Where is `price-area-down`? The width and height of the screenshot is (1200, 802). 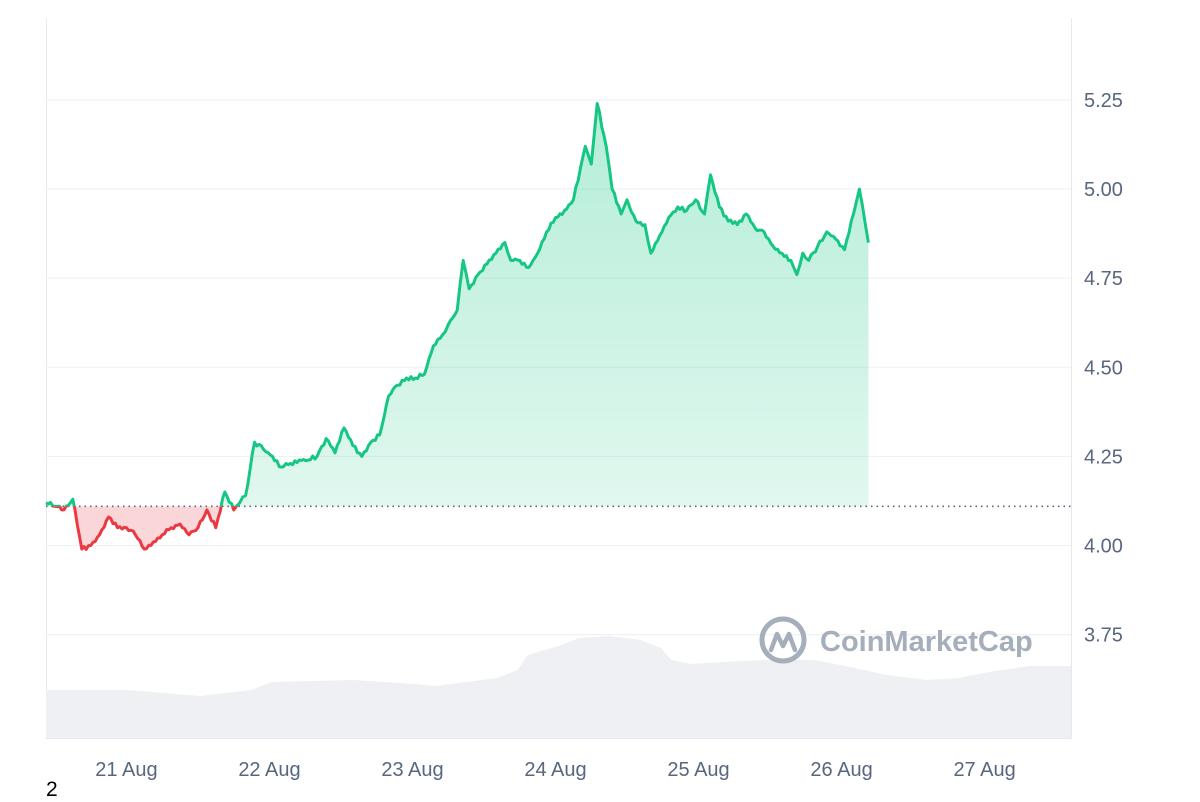
price-area-down is located at coordinates (146, 528).